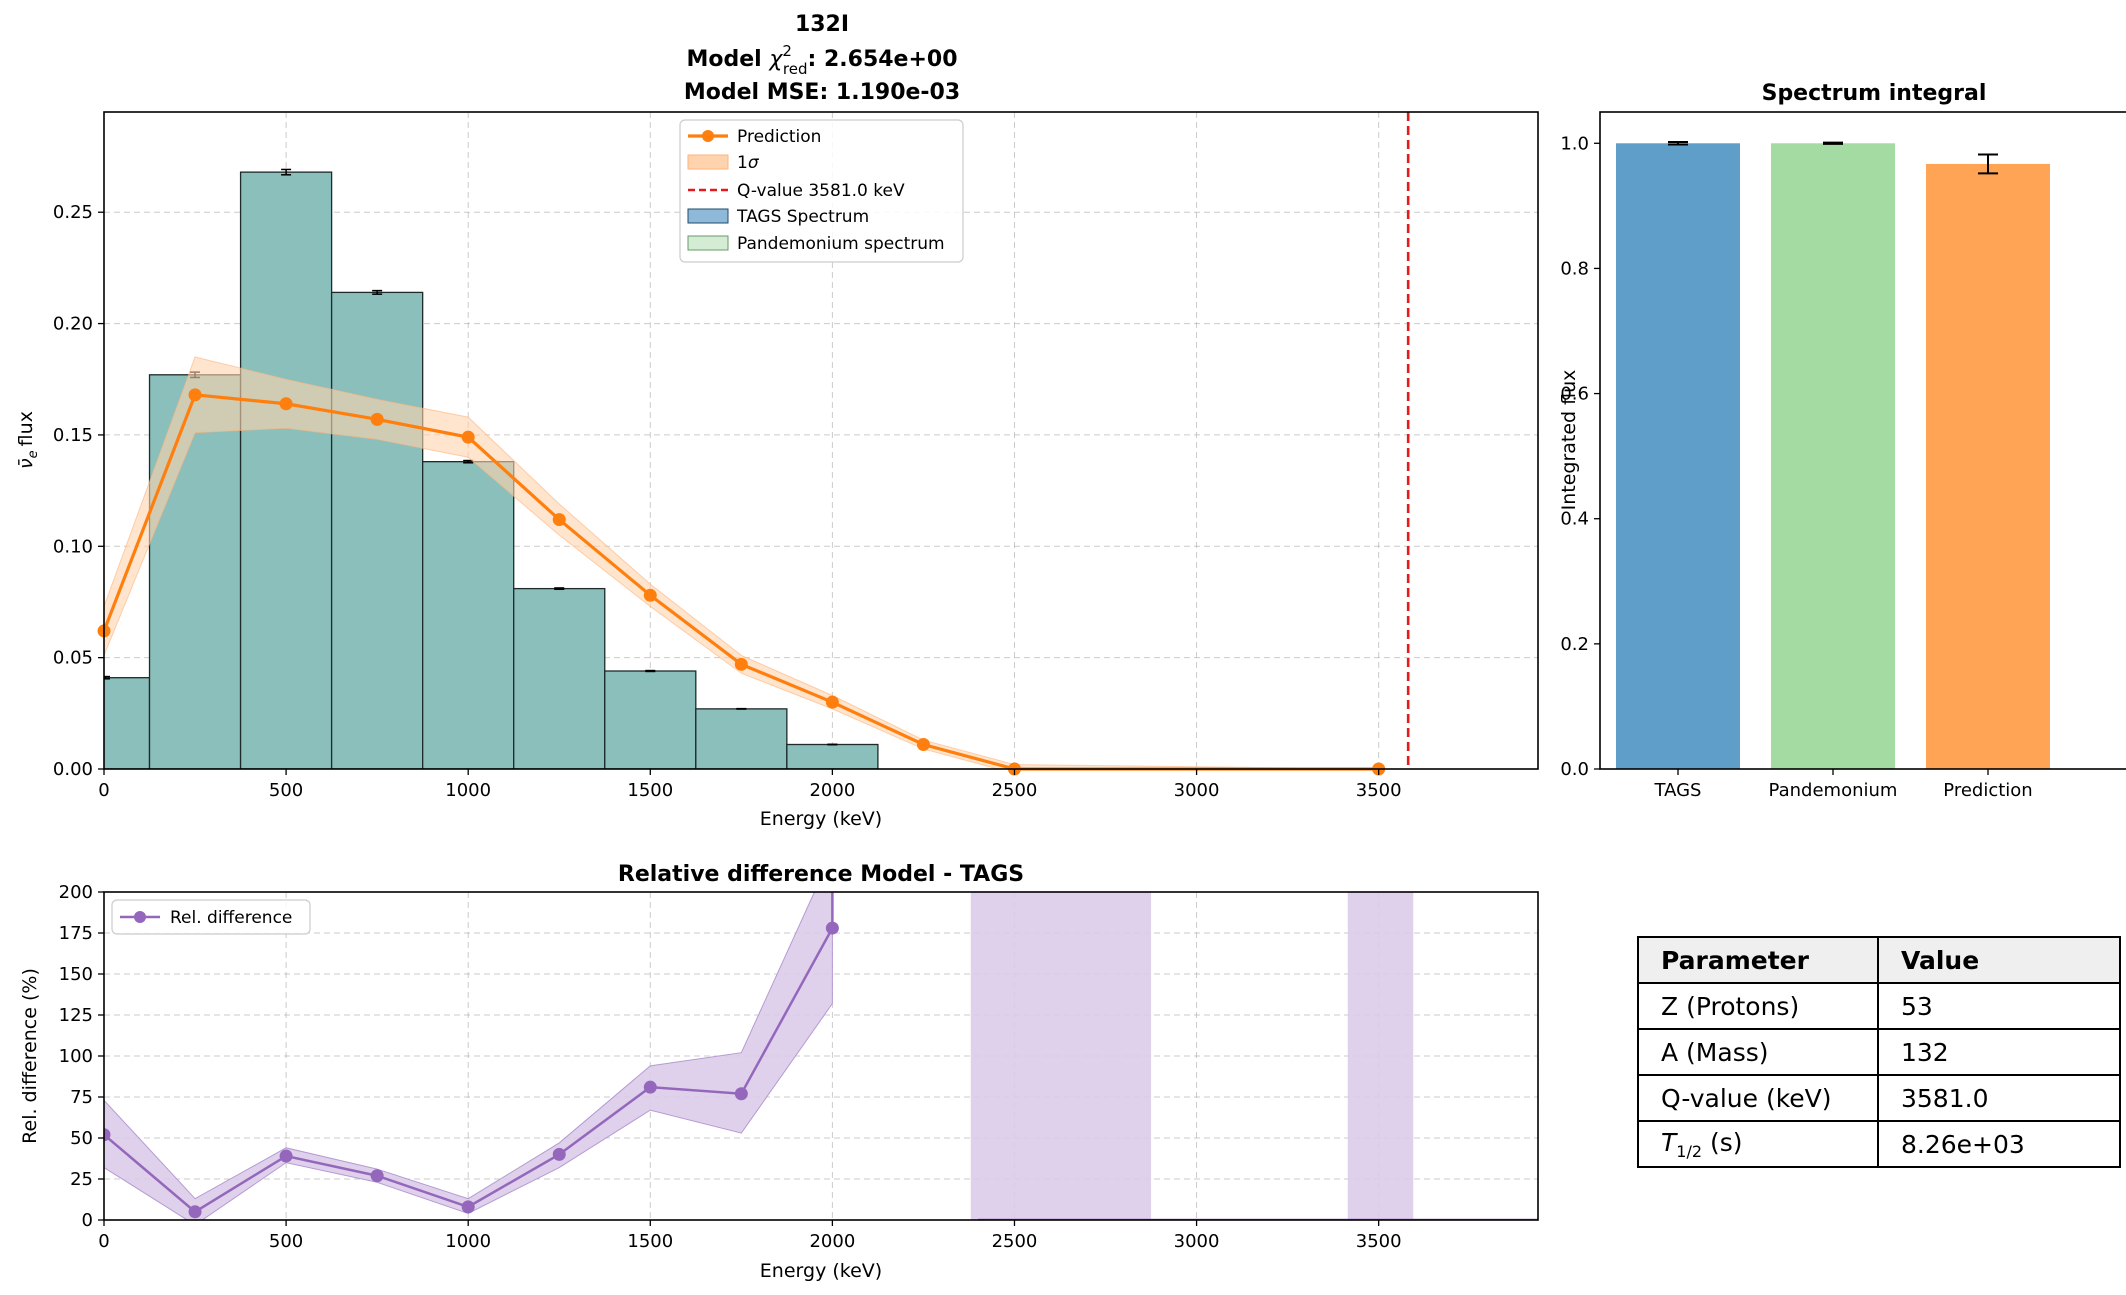 The width and height of the screenshot is (2126, 1295). Describe the element at coordinates (1574, 268) in the screenshot. I see `y-tick-label: 0.8` at that location.